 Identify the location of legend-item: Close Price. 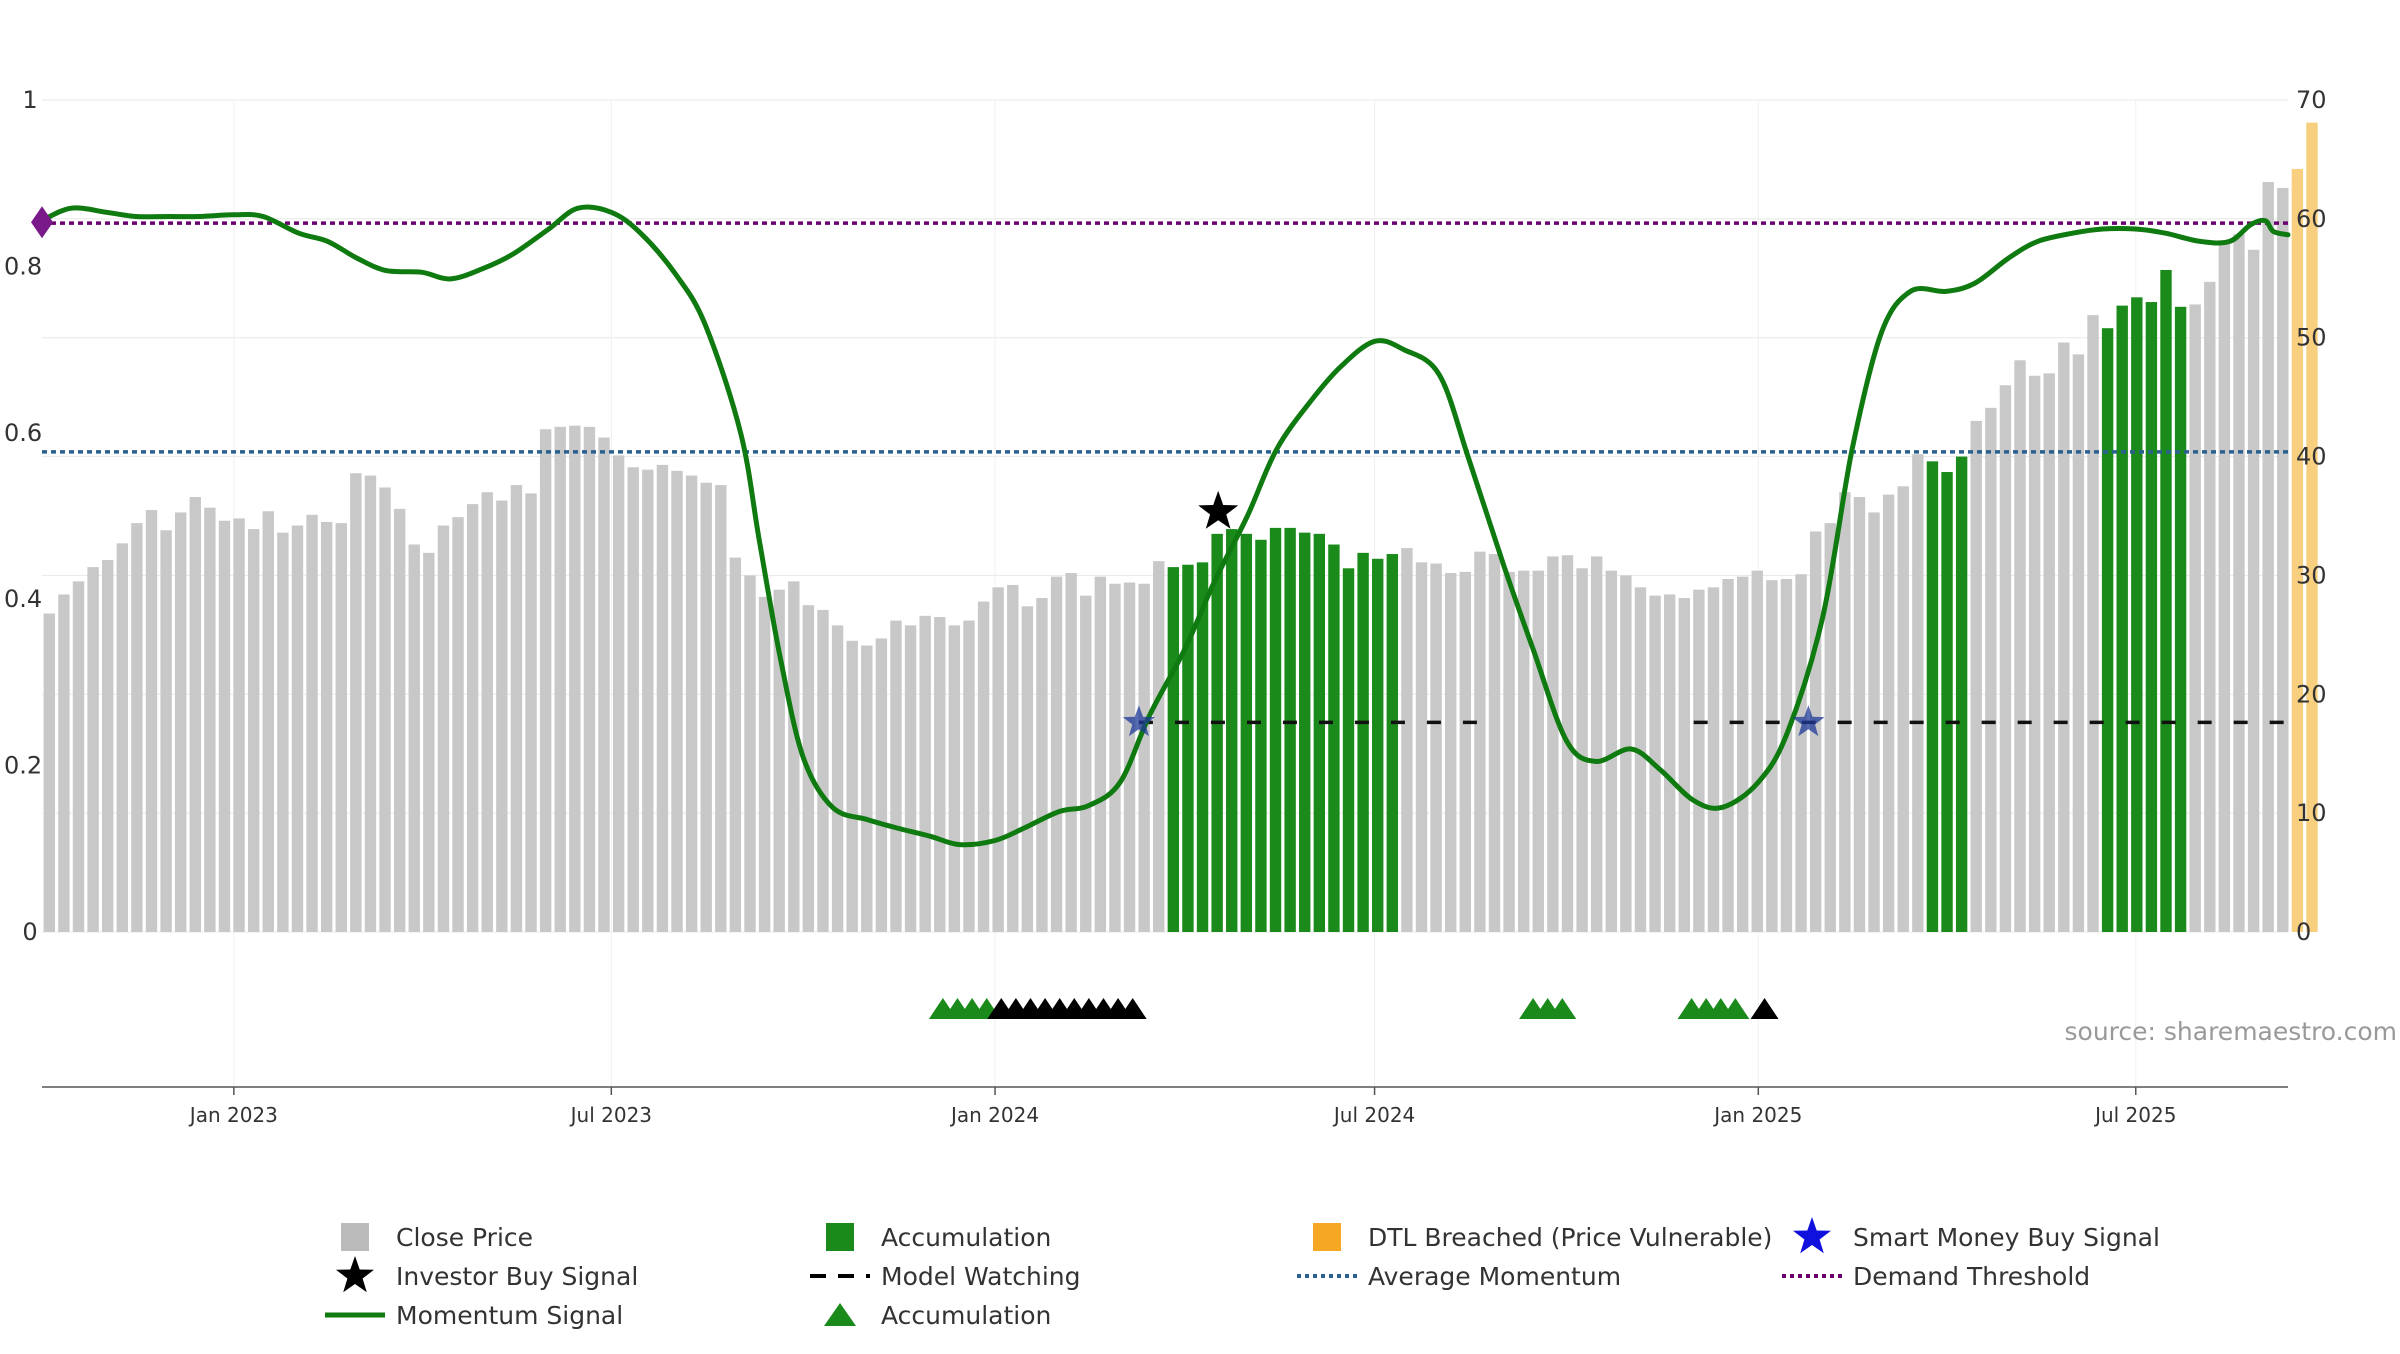
(437, 1237).